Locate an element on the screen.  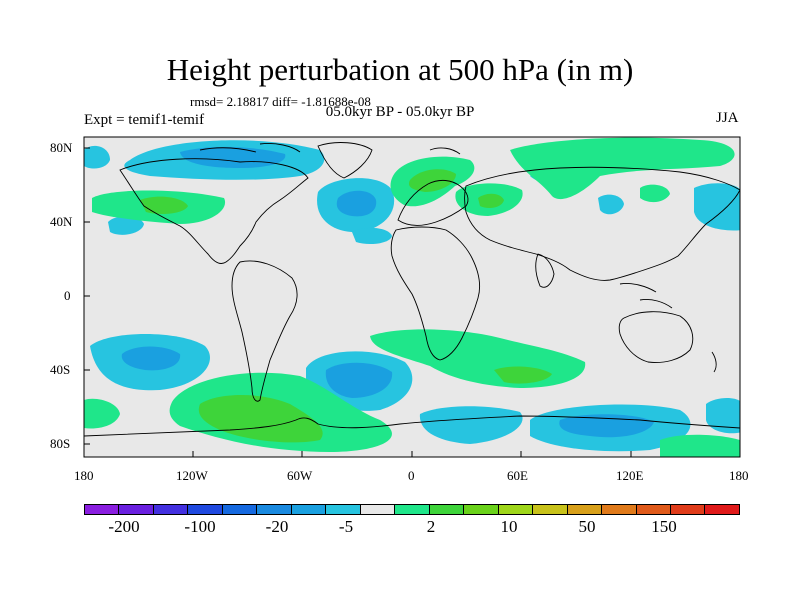
colorbar-label: -20 is located at coordinates (277, 526).